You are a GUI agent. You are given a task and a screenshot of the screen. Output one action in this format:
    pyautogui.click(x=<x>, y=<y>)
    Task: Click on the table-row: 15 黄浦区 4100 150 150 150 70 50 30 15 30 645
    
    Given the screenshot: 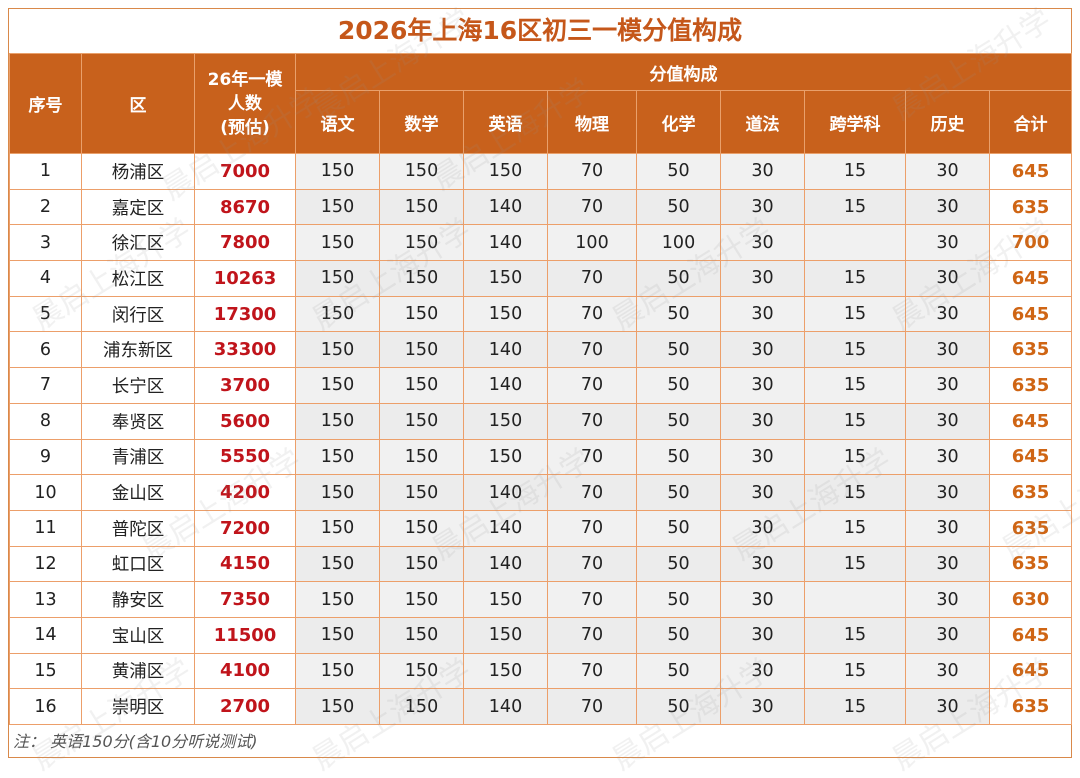 What is the action you would take?
    pyautogui.click(x=541, y=671)
    